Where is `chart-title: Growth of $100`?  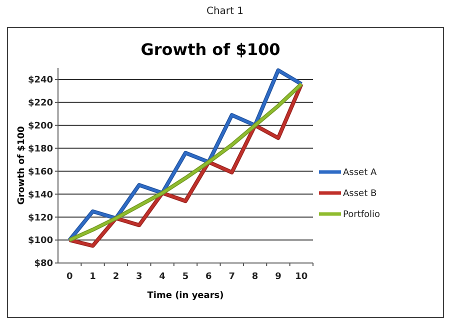
chart-title: Growth of $100 is located at coordinates (210, 49).